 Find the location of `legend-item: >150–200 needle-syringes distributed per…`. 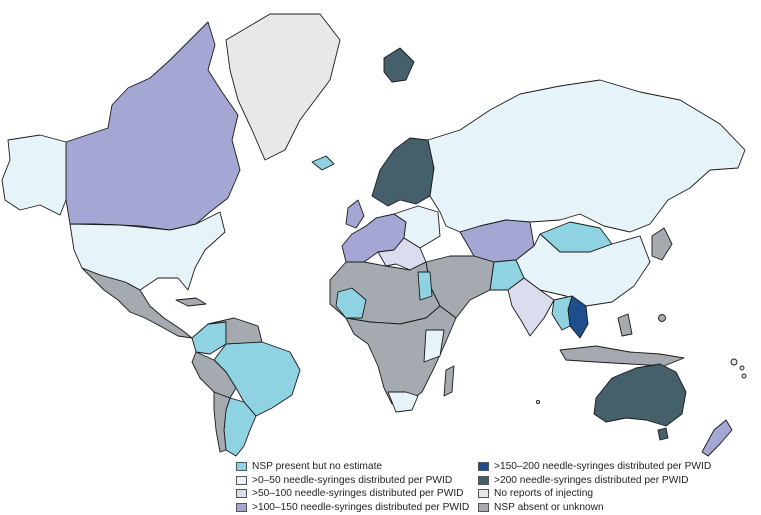

legend-item: >150–200 needle-syringes distributed per… is located at coordinates (594, 467).